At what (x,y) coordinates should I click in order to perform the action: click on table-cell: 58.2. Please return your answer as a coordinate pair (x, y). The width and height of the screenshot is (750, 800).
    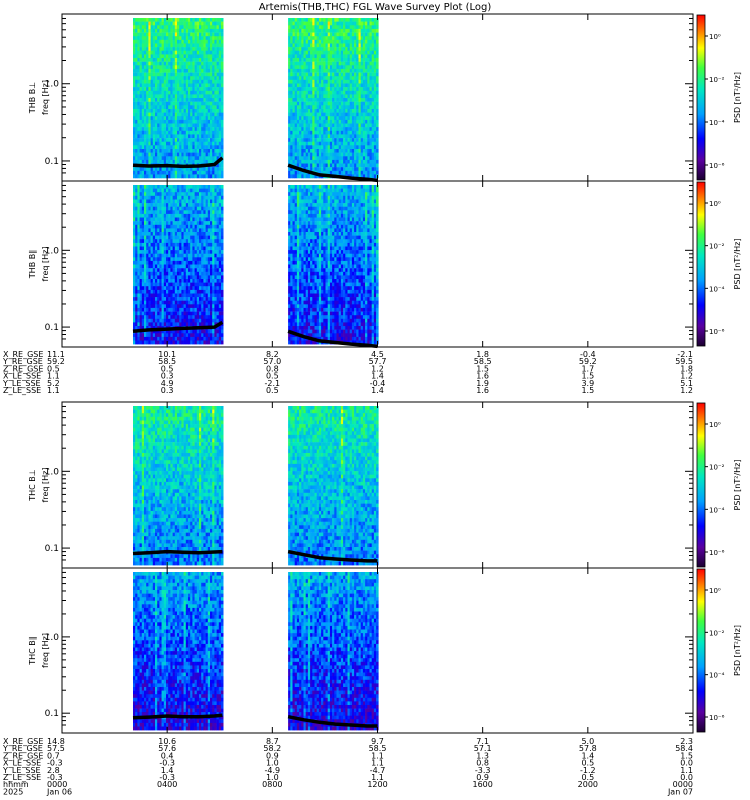
    Looking at the image, I should click on (272, 748).